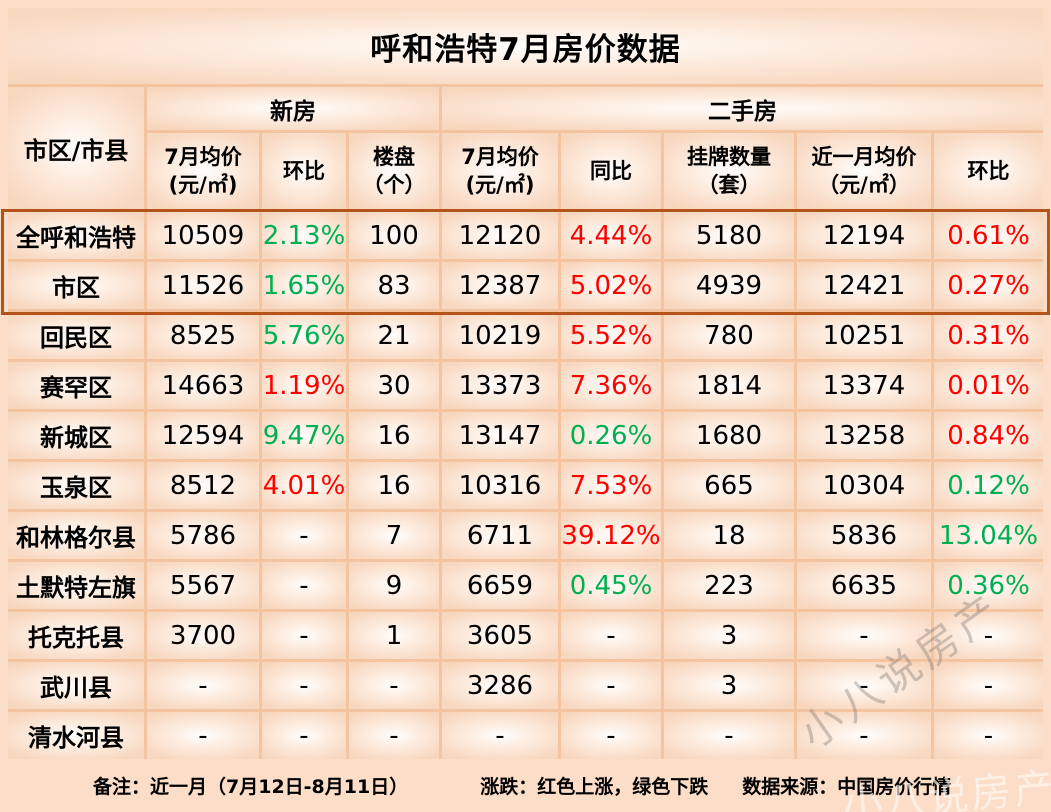 The width and height of the screenshot is (1051, 812). I want to click on column-header-sh-yoy: 同比, so click(611, 171).